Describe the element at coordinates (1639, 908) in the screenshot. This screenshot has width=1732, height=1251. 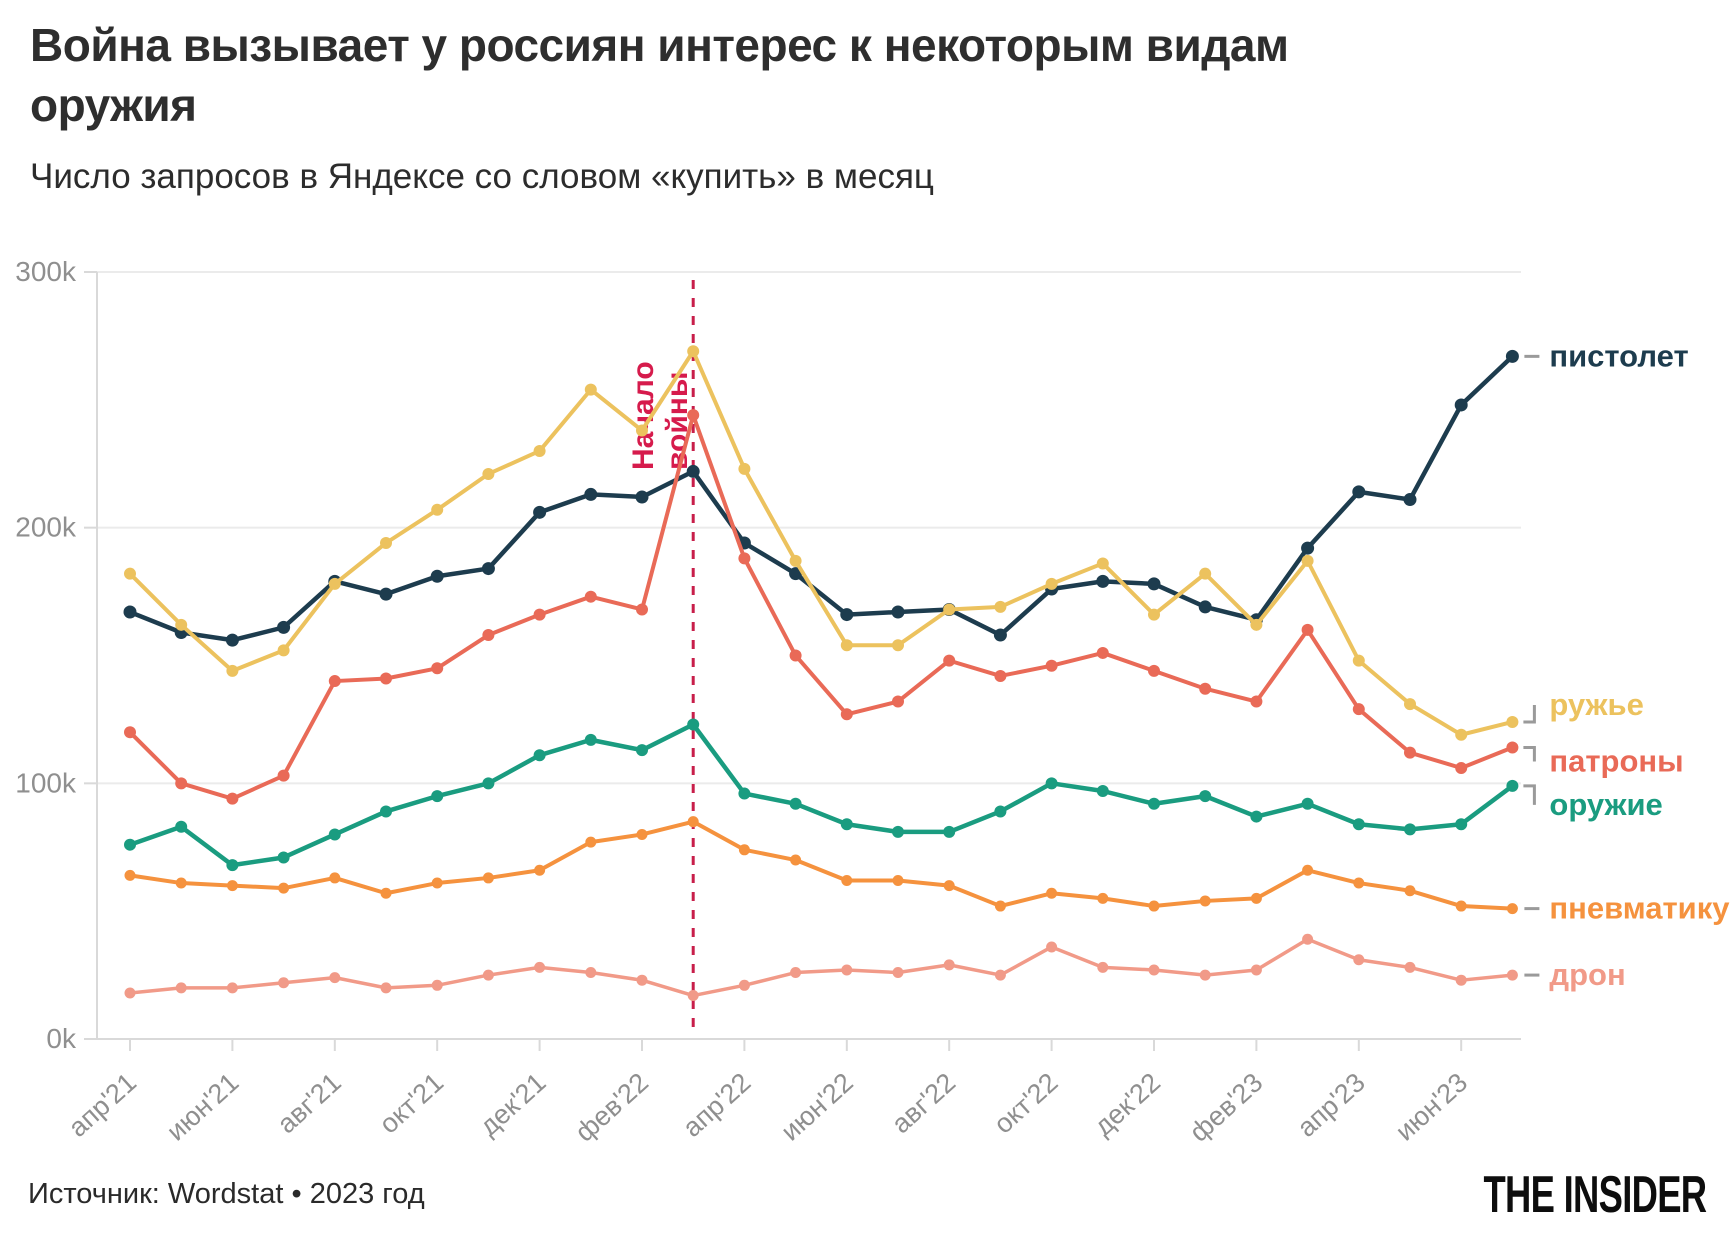
I see `legend-label-airgun: пневматику` at that location.